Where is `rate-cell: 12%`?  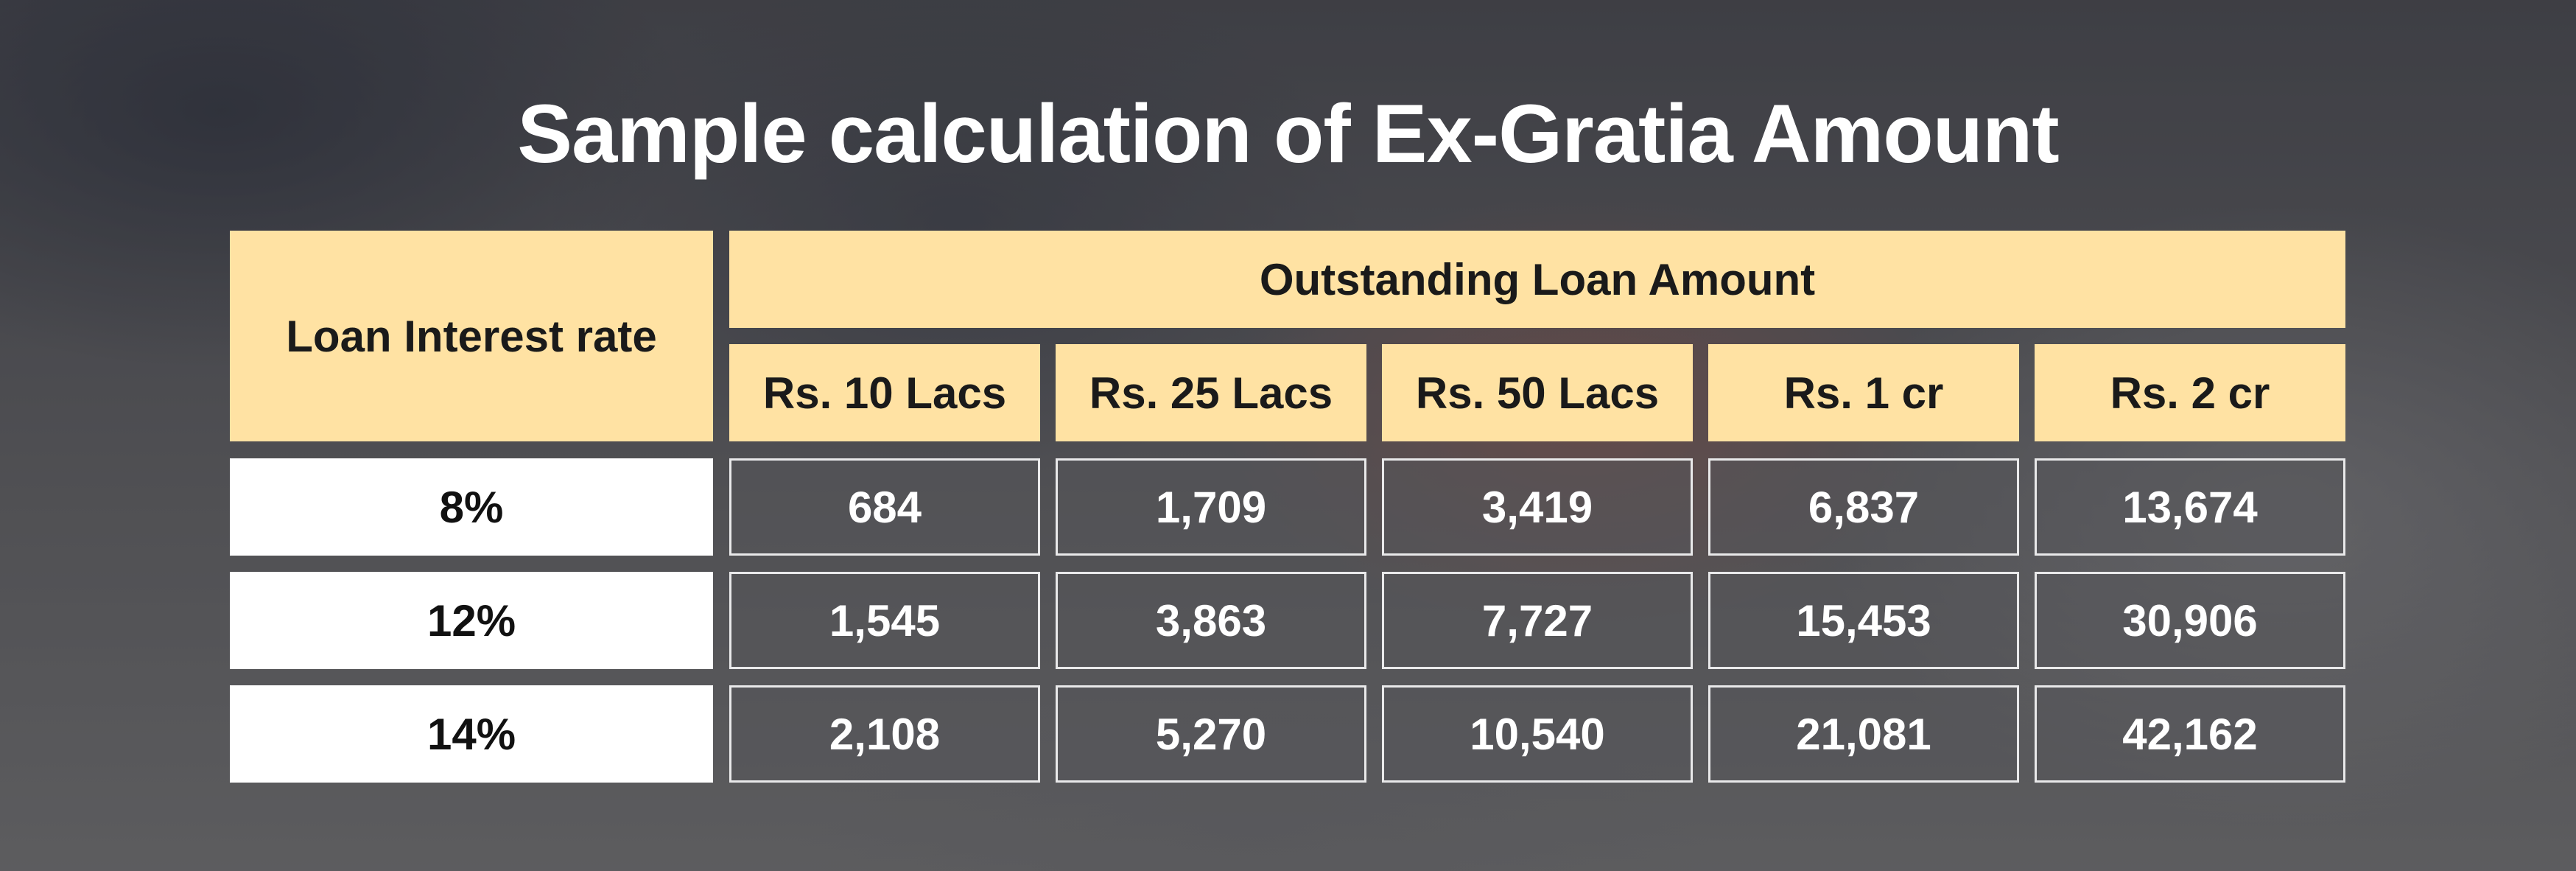
rate-cell: 12% is located at coordinates (471, 620).